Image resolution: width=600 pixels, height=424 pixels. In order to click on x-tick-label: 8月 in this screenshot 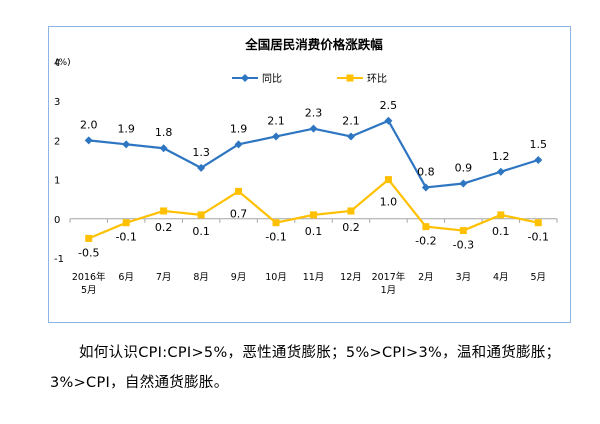, I will do `click(201, 277)`.